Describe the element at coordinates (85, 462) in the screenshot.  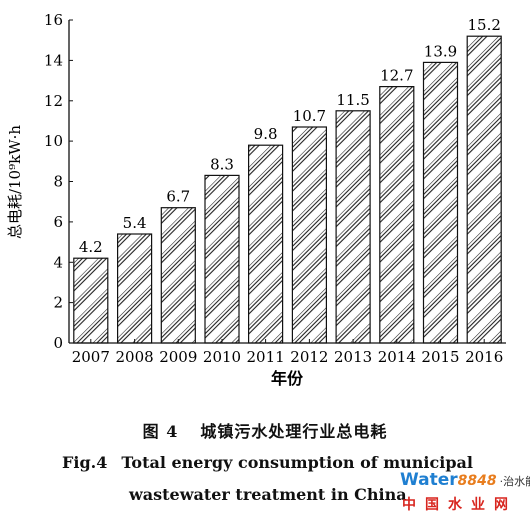
I see `caption-en-figure-number: Fig.4` at that location.